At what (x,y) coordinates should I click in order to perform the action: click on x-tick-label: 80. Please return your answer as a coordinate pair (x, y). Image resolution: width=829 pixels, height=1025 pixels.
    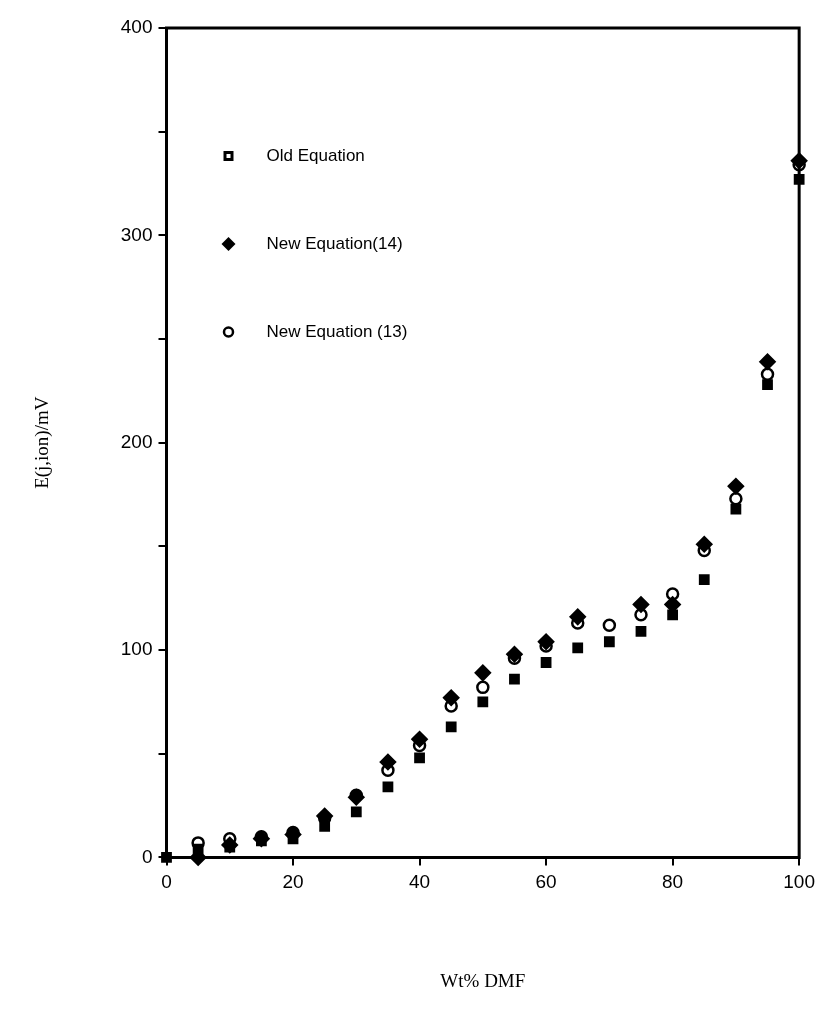
    Looking at the image, I should click on (673, 882).